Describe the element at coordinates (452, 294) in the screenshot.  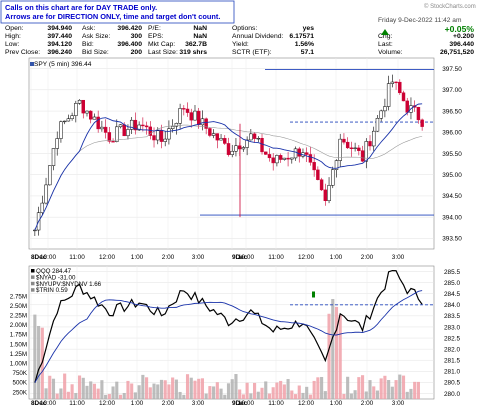
I see `qqq-tick-label: 284.5` at that location.